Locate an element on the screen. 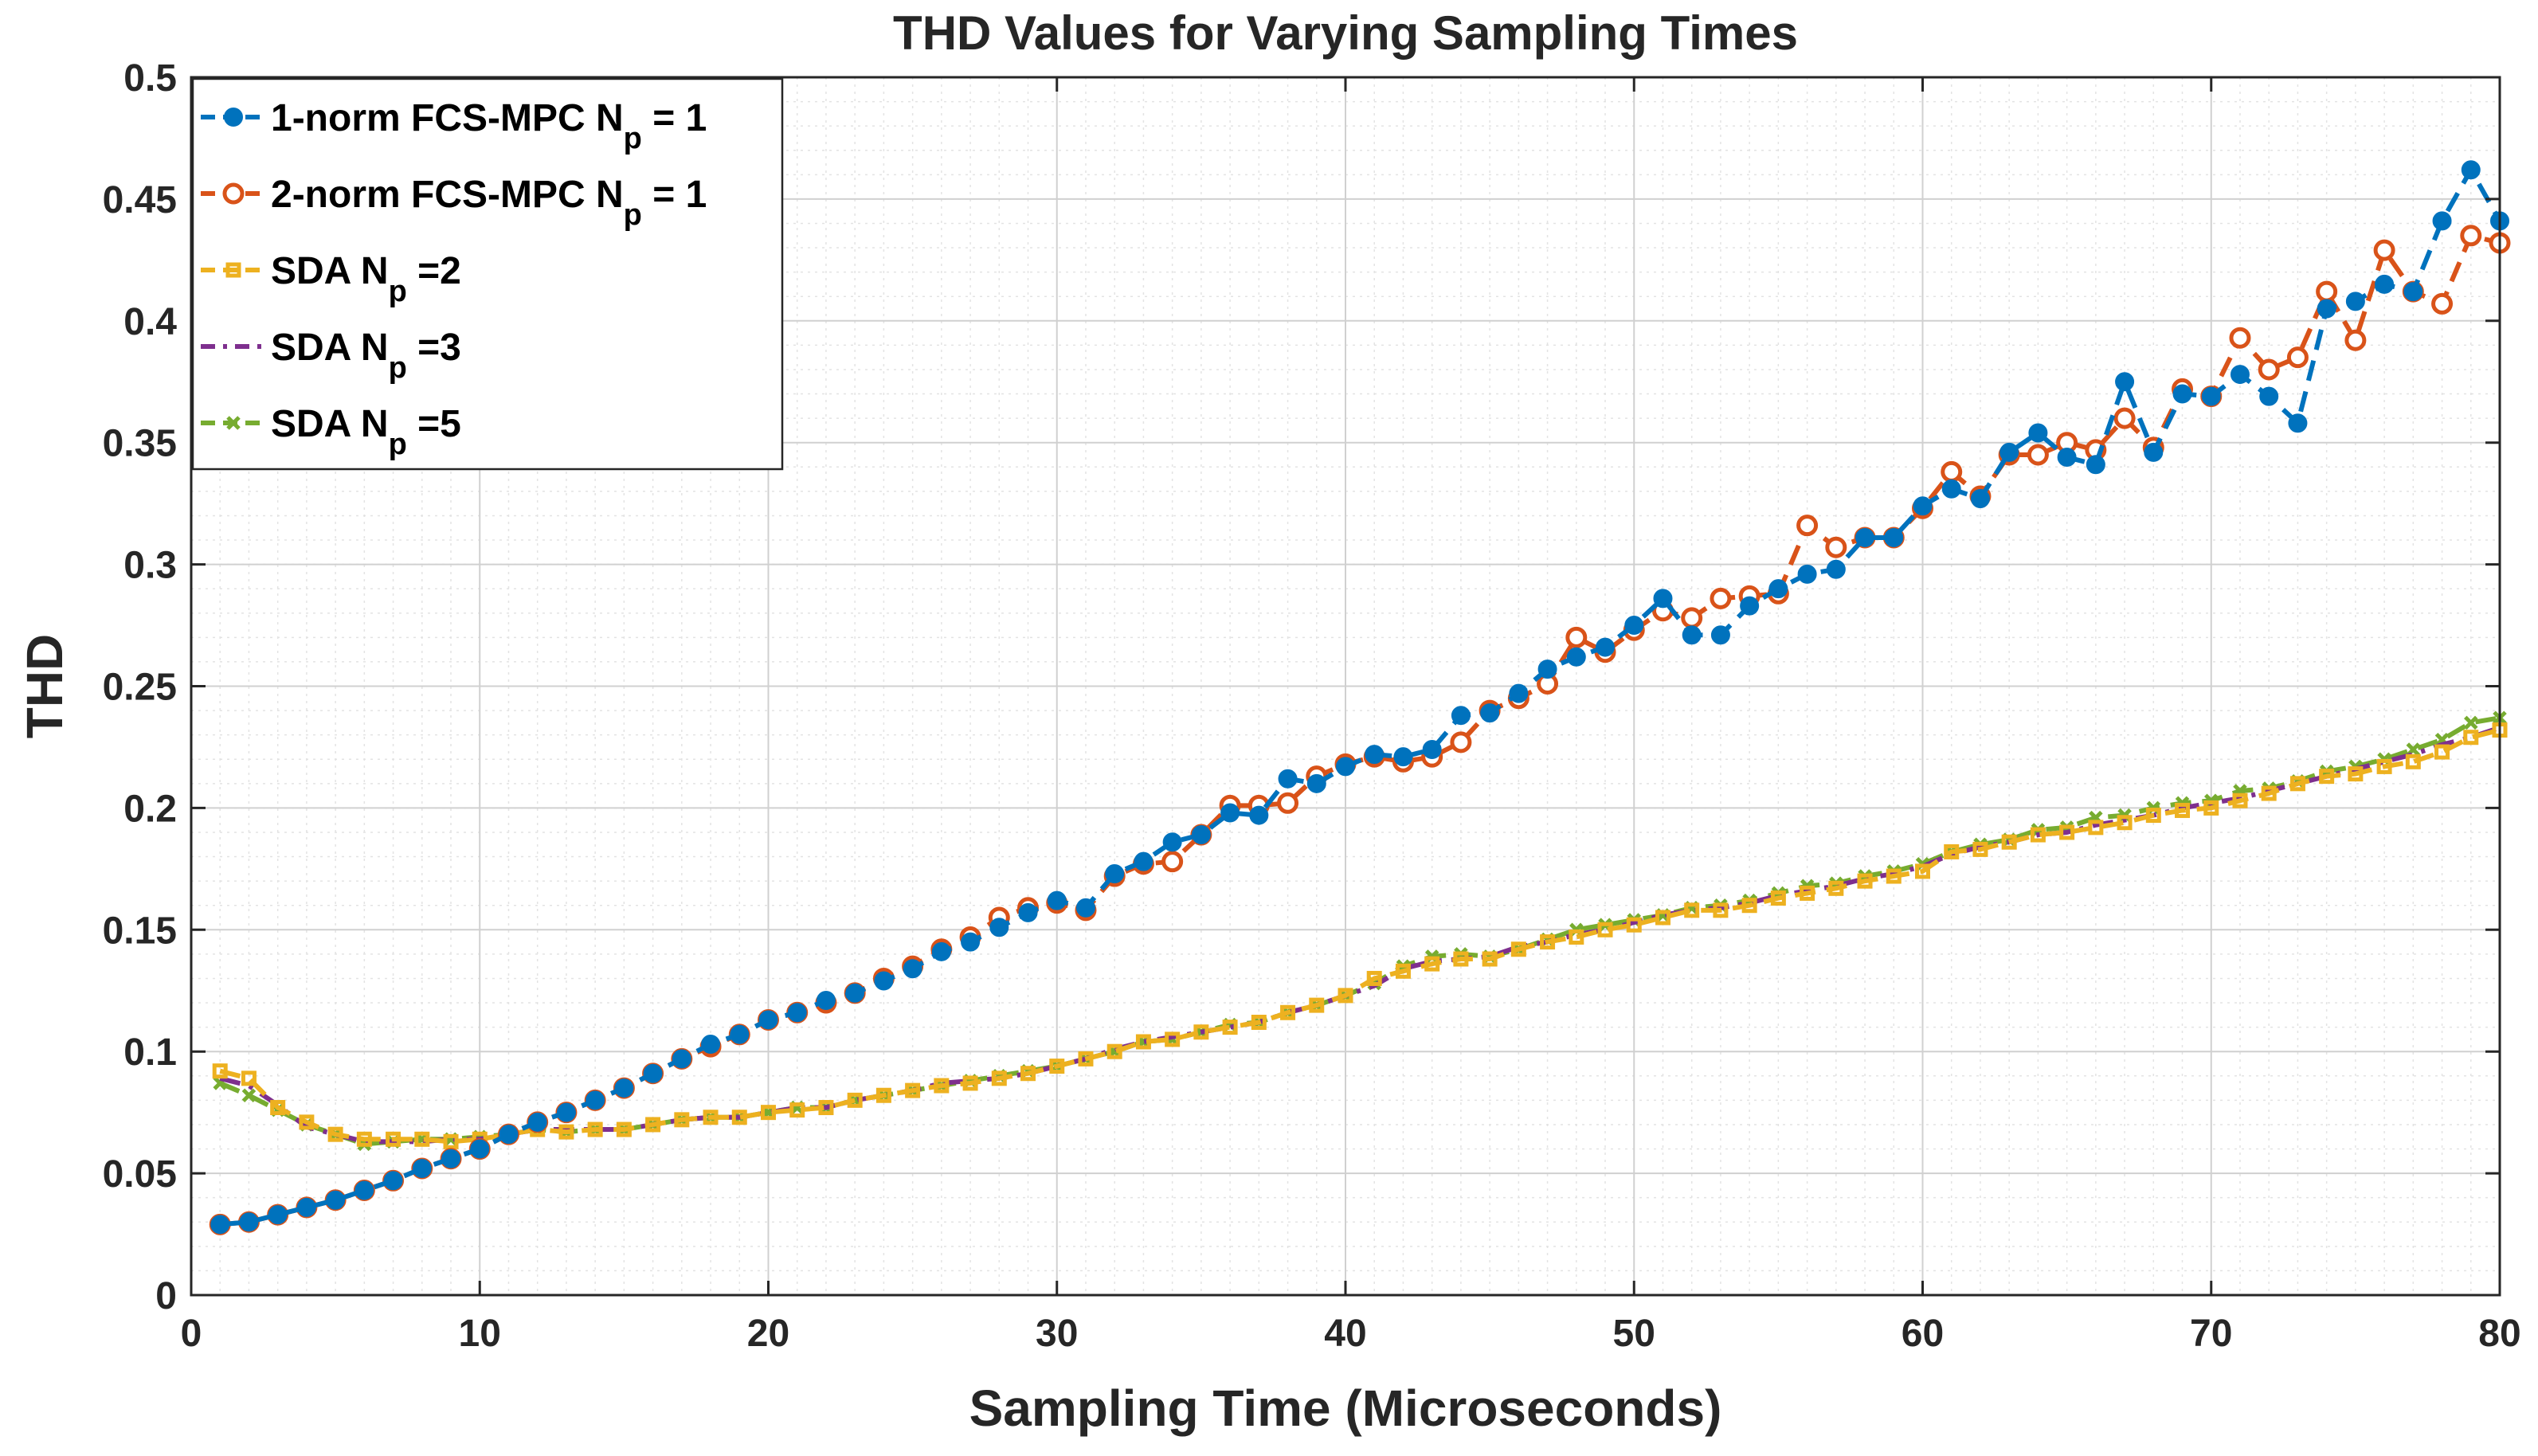 The width and height of the screenshot is (2538, 1456). y-tick-label: 0.1 is located at coordinates (150, 1052).